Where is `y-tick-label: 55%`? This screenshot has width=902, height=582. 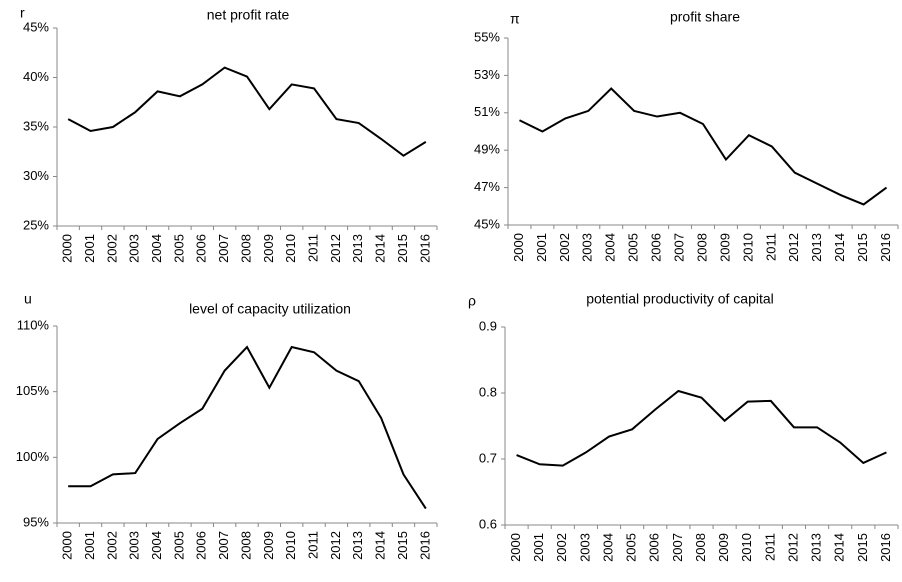
y-tick-label: 55% is located at coordinates (487, 36).